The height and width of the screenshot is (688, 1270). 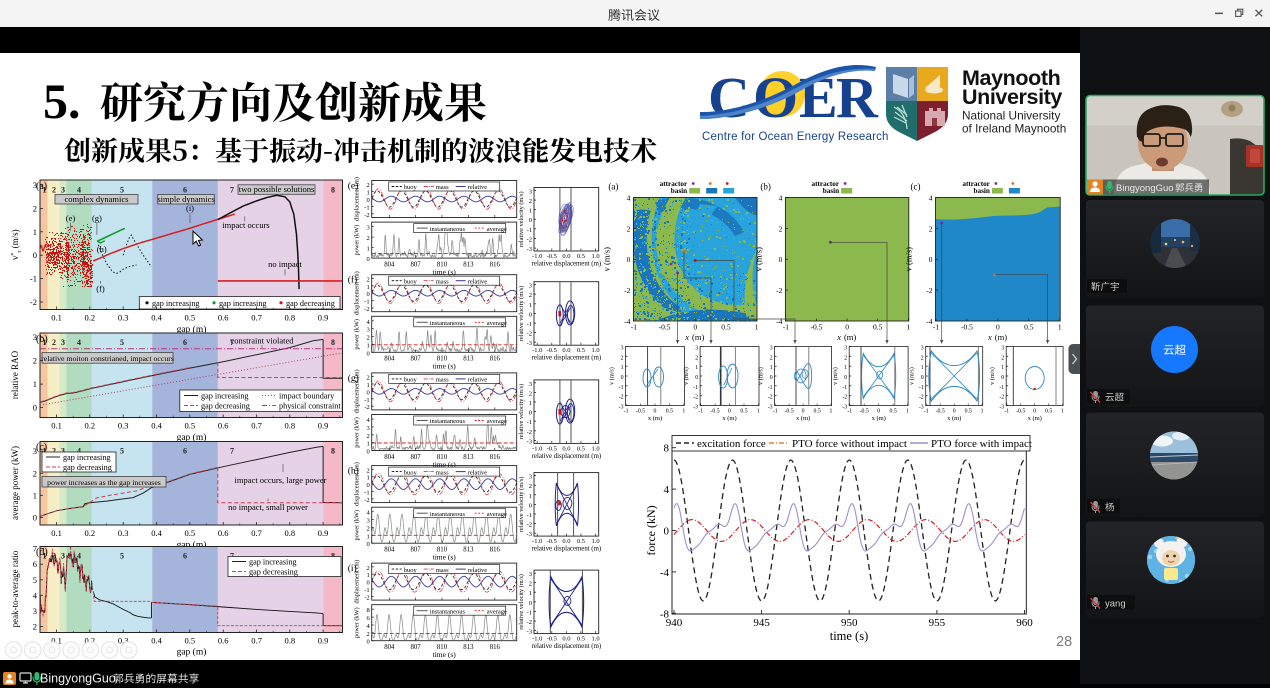 What do you see at coordinates (277, 189) in the screenshot?
I see `svg-text: two possible solutions` at bounding box center [277, 189].